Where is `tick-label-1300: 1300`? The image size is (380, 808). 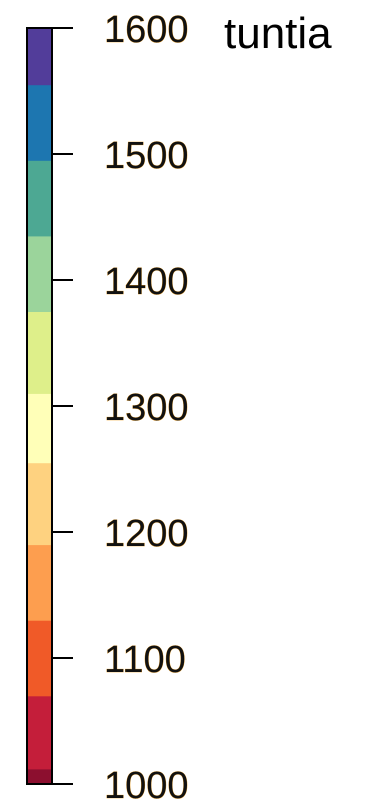
tick-label-1300: 1300 is located at coordinates (146, 408).